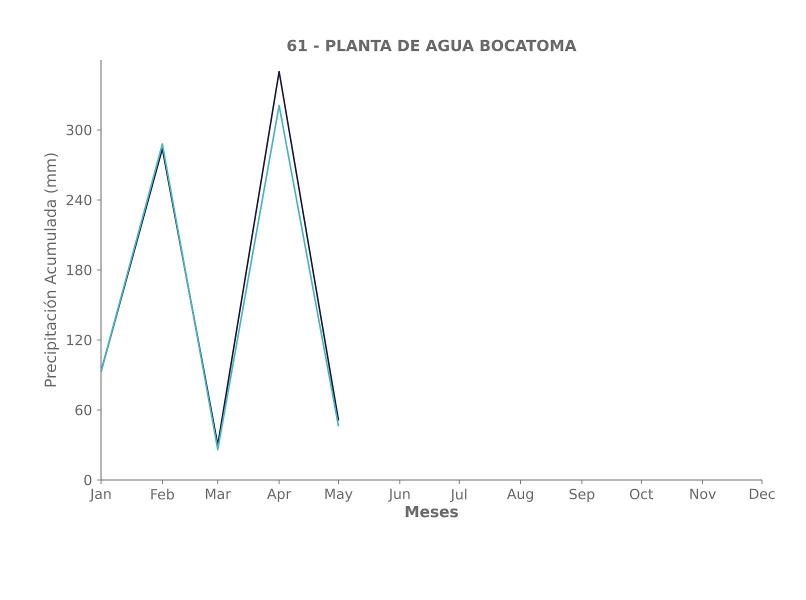 The image size is (806, 600). Describe the element at coordinates (762, 494) in the screenshot. I see `x-tick-label: Dec` at that location.